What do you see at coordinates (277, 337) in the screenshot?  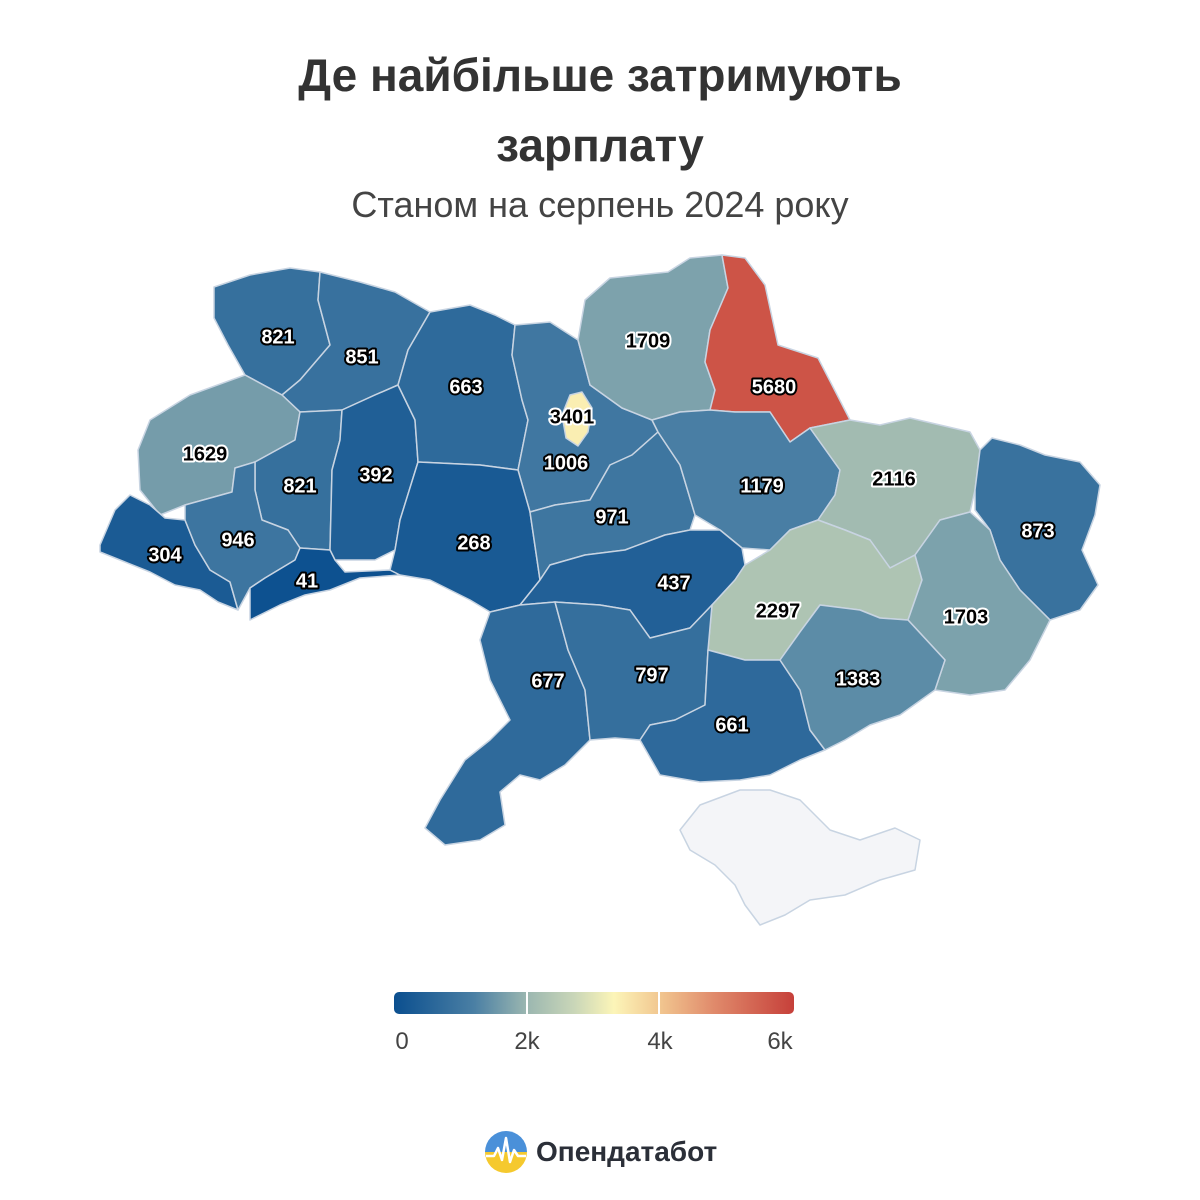 I see `label-volyn: 821` at bounding box center [277, 337].